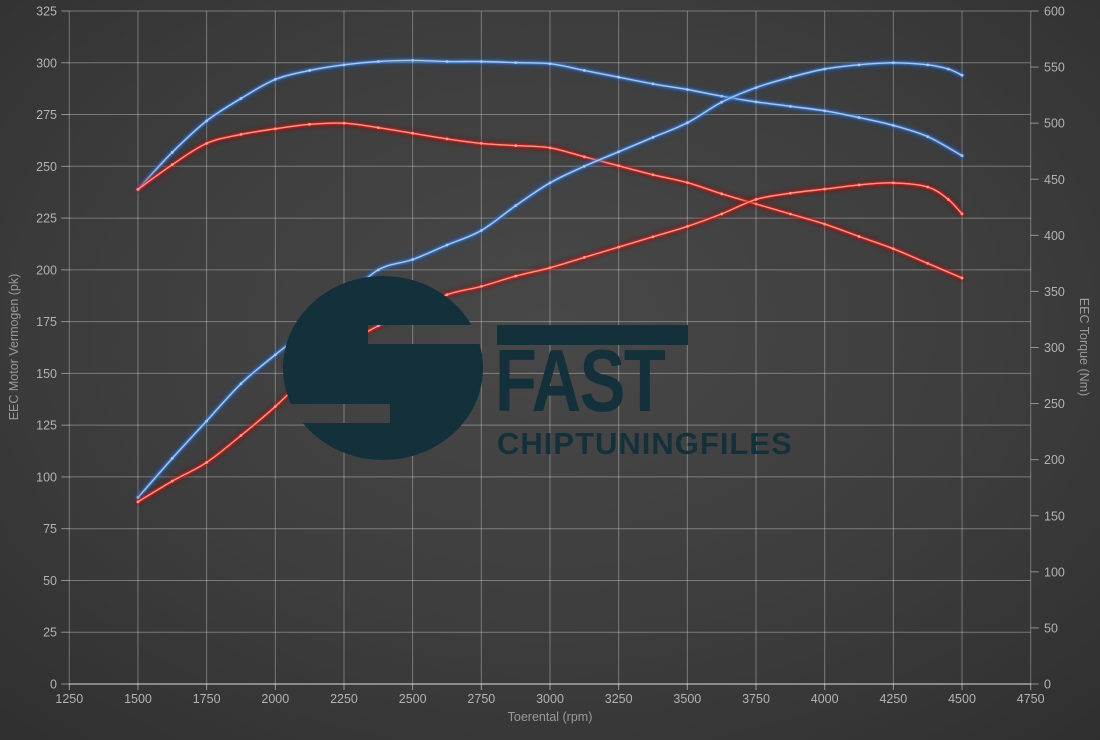 The height and width of the screenshot is (740, 1100). I want to click on x-tick-label: 3750, so click(756, 699).